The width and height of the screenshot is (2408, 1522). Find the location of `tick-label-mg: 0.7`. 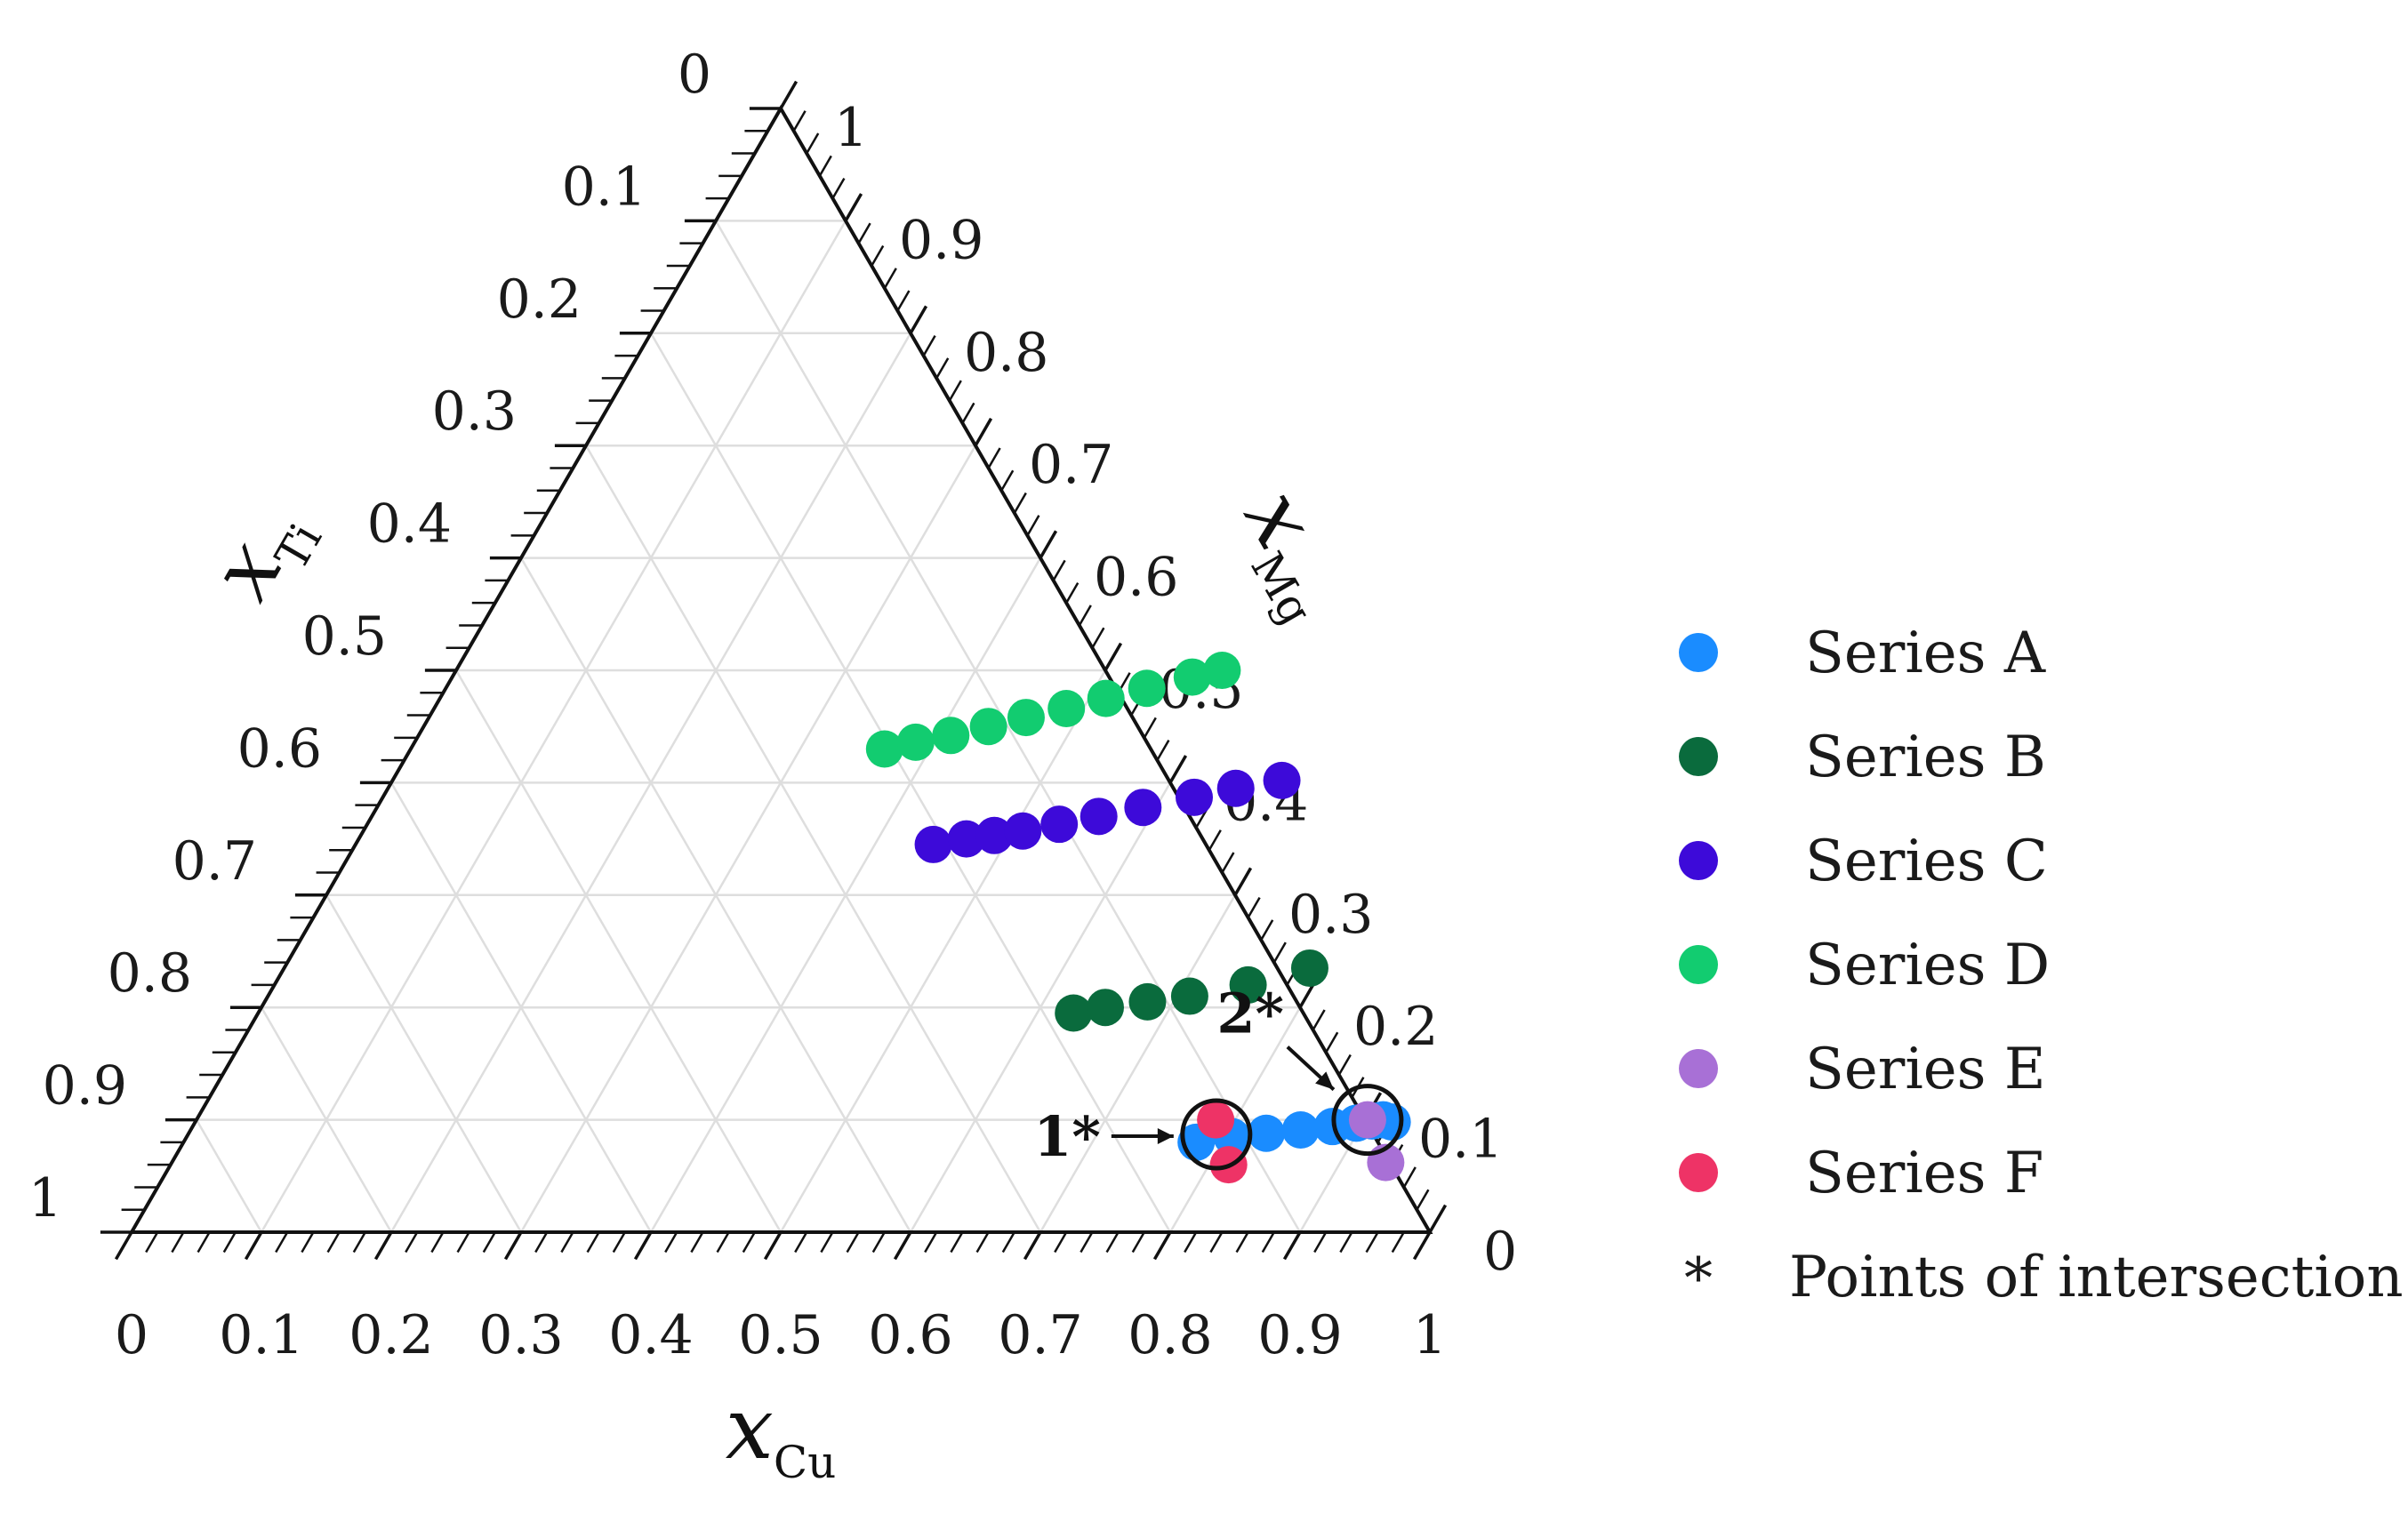

tick-label-mg: 0.7 is located at coordinates (1071, 465).